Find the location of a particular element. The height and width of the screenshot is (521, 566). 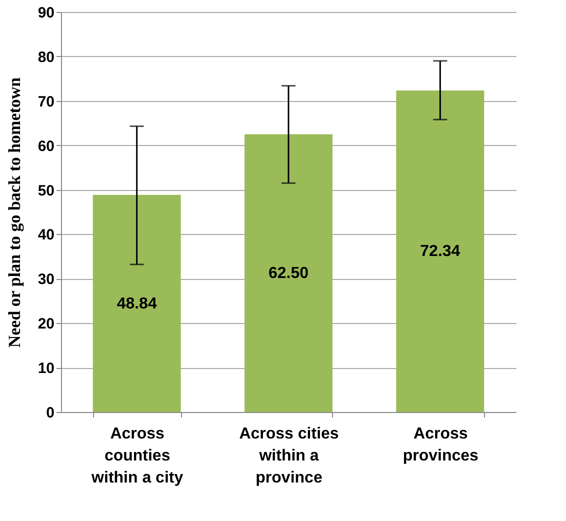

y-axis-title: Need or plan to go back to hometown is located at coordinates (14, 212).